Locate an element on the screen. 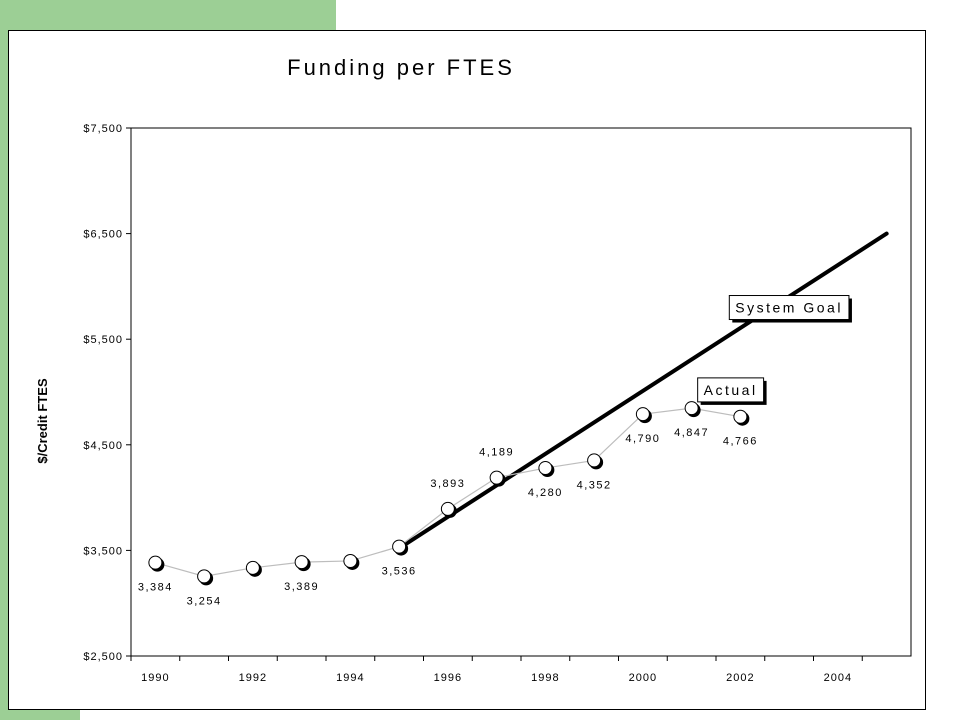 This screenshot has width=960, height=720. annotation-box: Actual is located at coordinates (732, 391).